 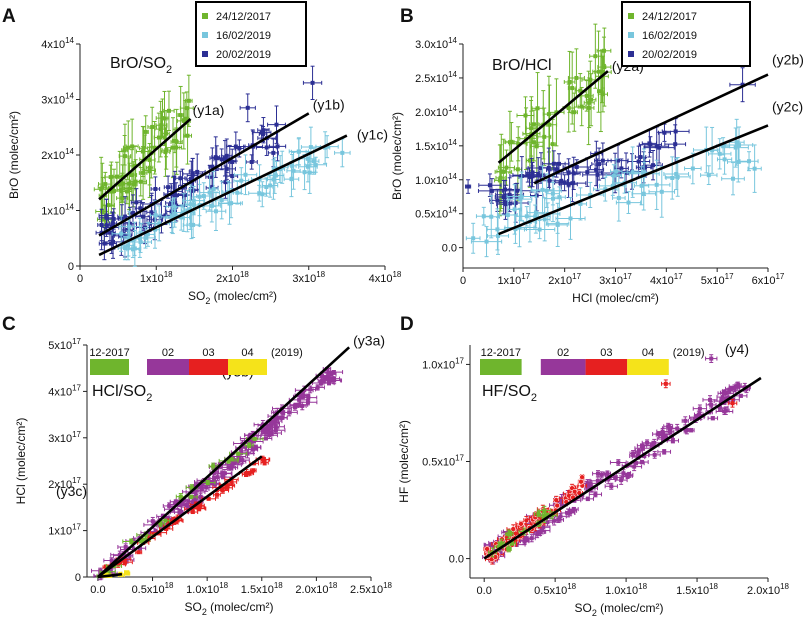 I want to click on x-tick-label: 1.5x10¹⁸, so click(x=262, y=588).